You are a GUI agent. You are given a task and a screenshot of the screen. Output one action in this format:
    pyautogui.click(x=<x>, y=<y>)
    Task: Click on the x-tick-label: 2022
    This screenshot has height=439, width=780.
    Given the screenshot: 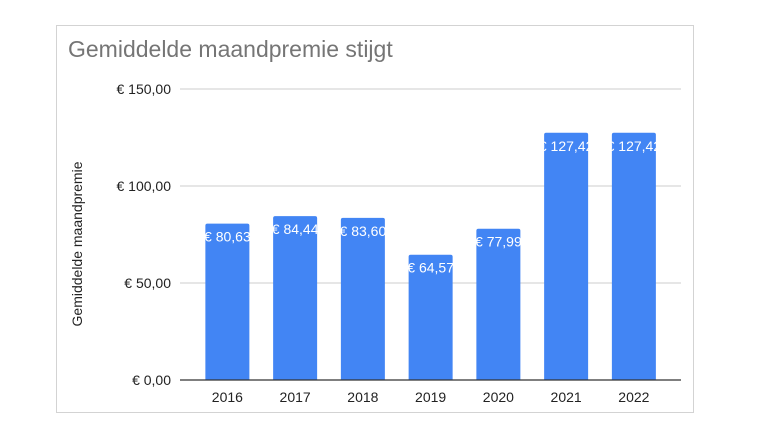 What is the action you would take?
    pyautogui.click(x=633, y=397)
    